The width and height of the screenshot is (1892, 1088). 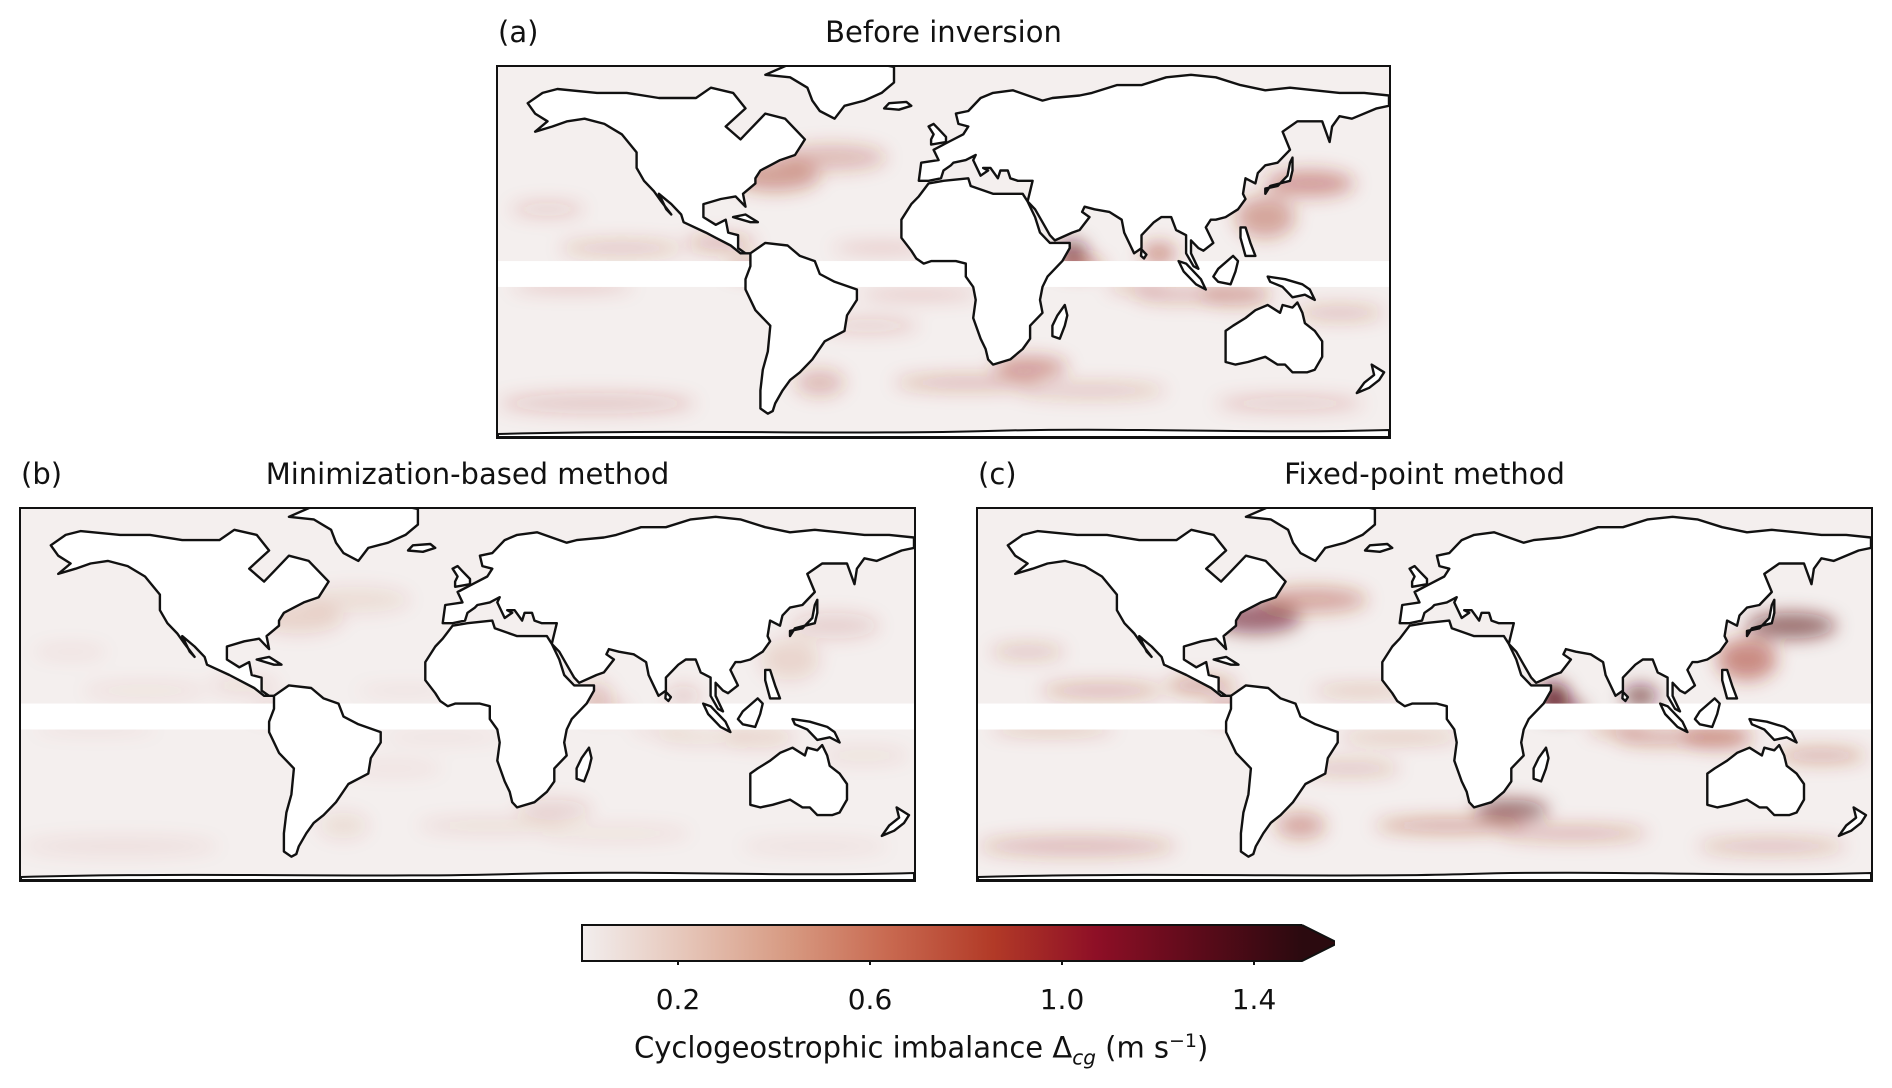 I want to click on colorbar-label: Cyclogeostrophic imbalance Δcg (m s−1), so click(x=921, y=1049).